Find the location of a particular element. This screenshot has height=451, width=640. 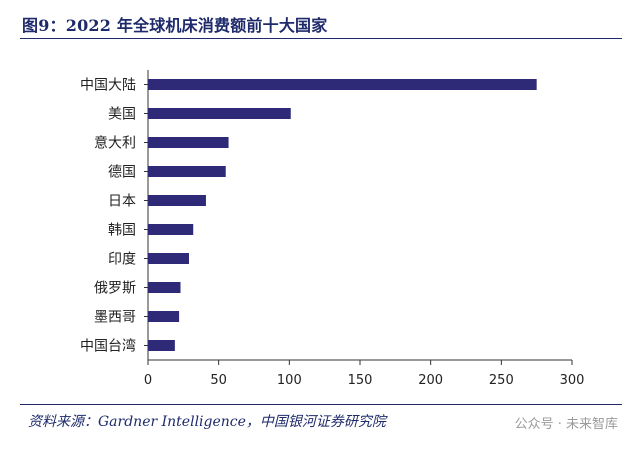

category-label-4: 日本 is located at coordinates (122, 202).